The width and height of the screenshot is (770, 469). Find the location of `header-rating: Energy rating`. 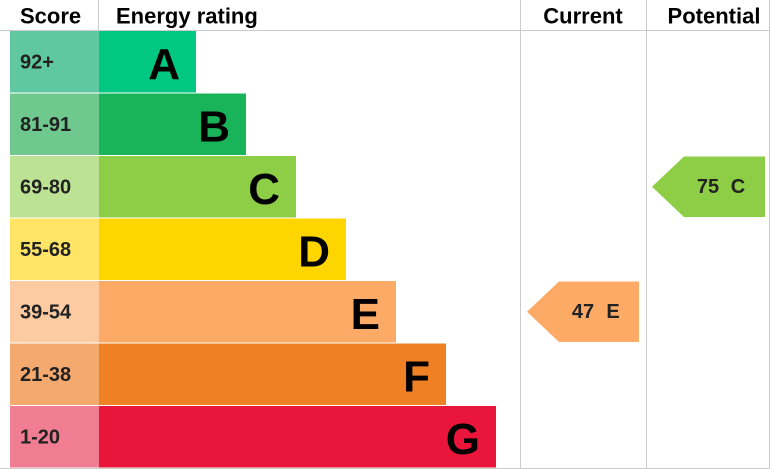

header-rating: Energy rating is located at coordinates (187, 16).